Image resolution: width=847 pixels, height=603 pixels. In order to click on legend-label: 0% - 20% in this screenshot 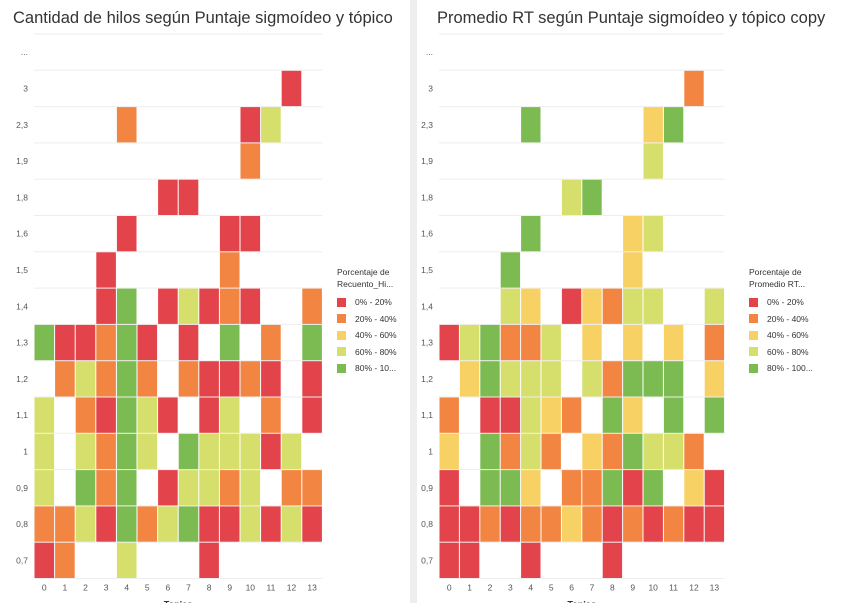, I will do `click(785, 302)`.